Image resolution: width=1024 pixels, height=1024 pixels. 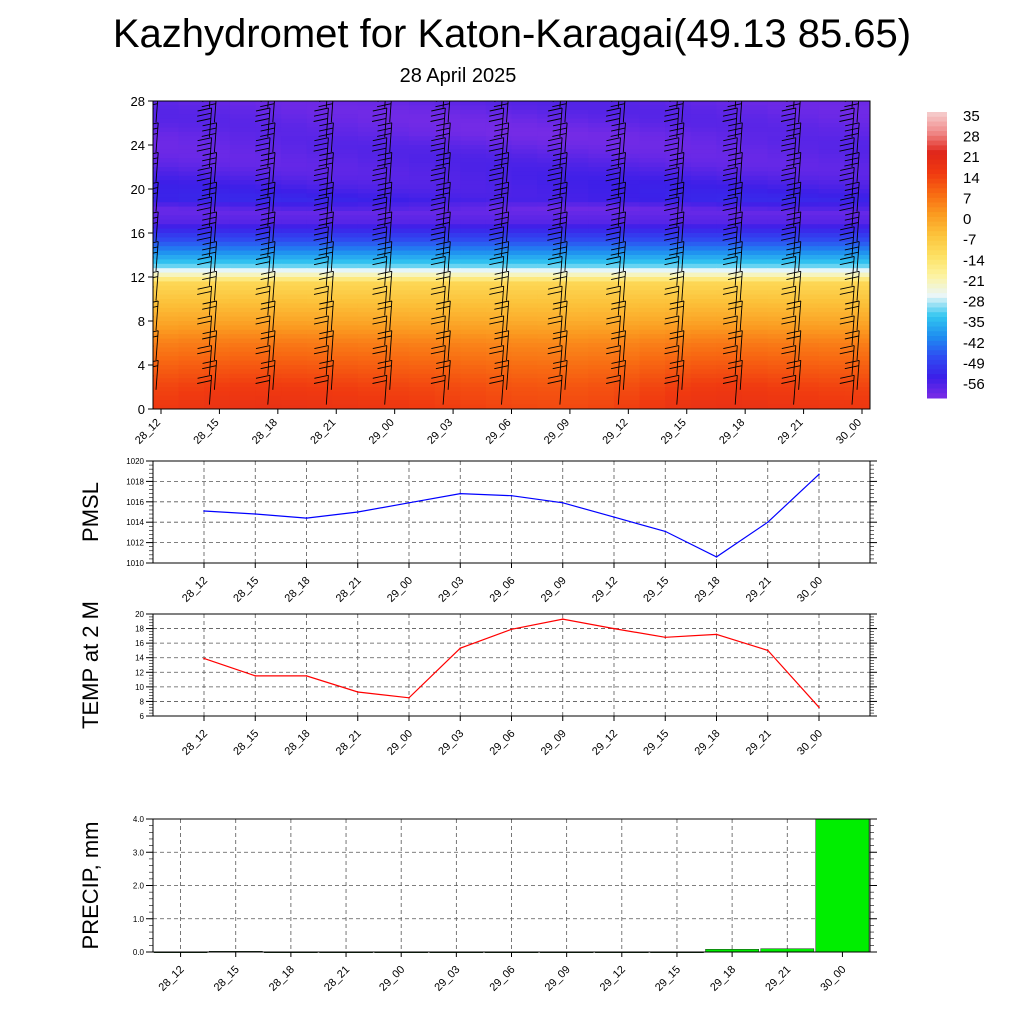 What do you see at coordinates (451, 590) in the screenshot?
I see `x-tick-label: 29_03` at bounding box center [451, 590].